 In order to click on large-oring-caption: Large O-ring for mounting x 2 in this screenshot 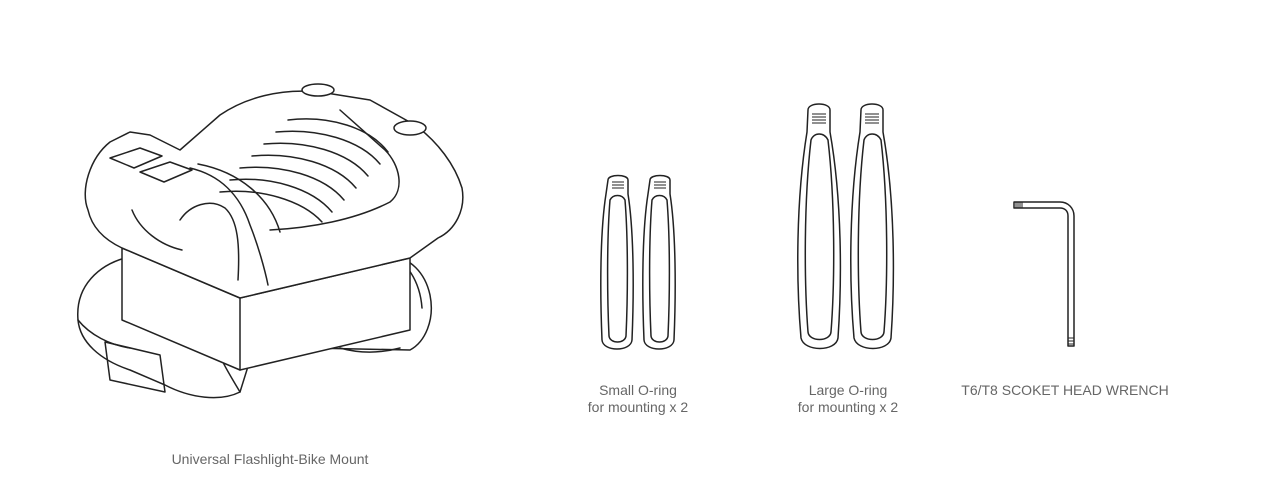, I will do `click(848, 398)`.